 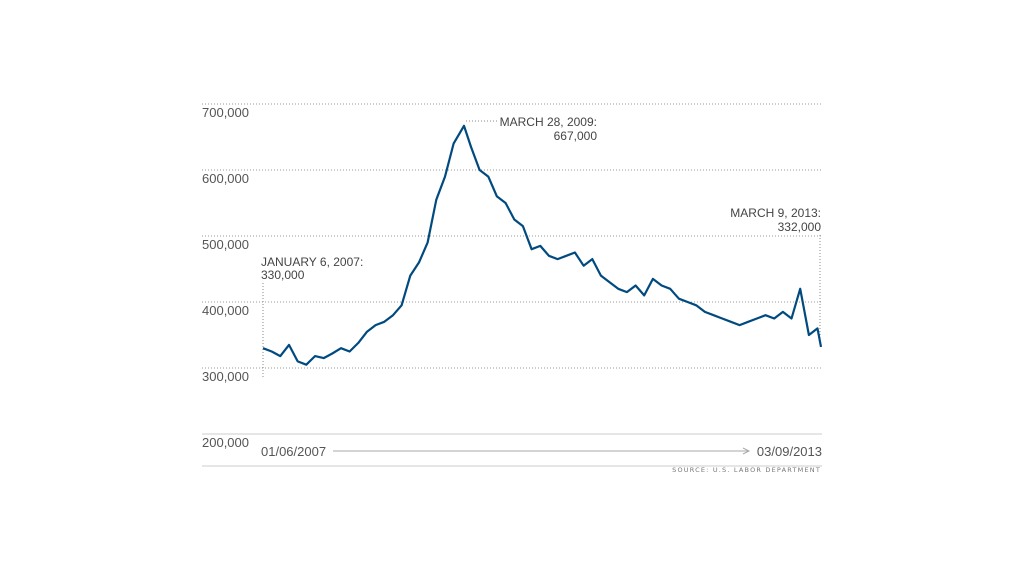 What do you see at coordinates (225, 244) in the screenshot?
I see `y-tick-label: 500,000` at bounding box center [225, 244].